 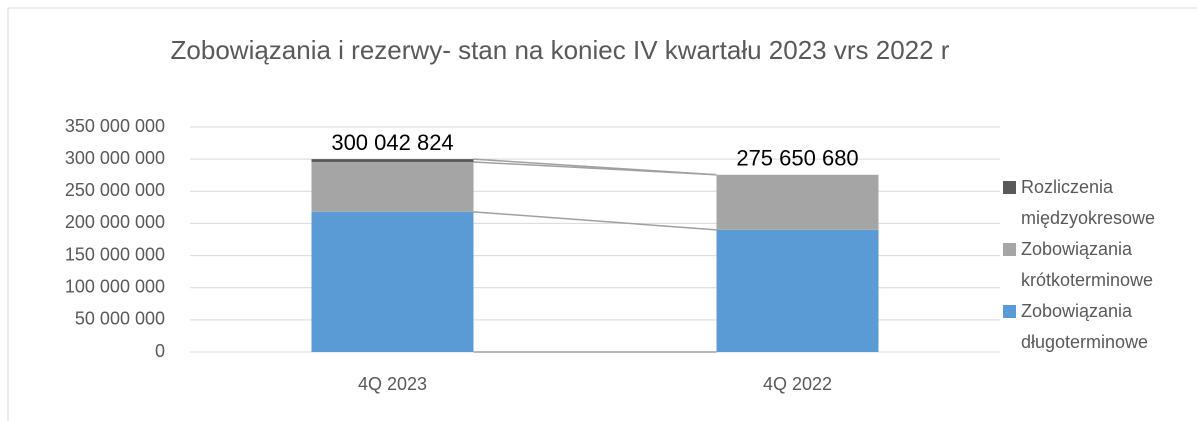 I want to click on y-tick-label: 300 000 000, so click(x=115, y=158).